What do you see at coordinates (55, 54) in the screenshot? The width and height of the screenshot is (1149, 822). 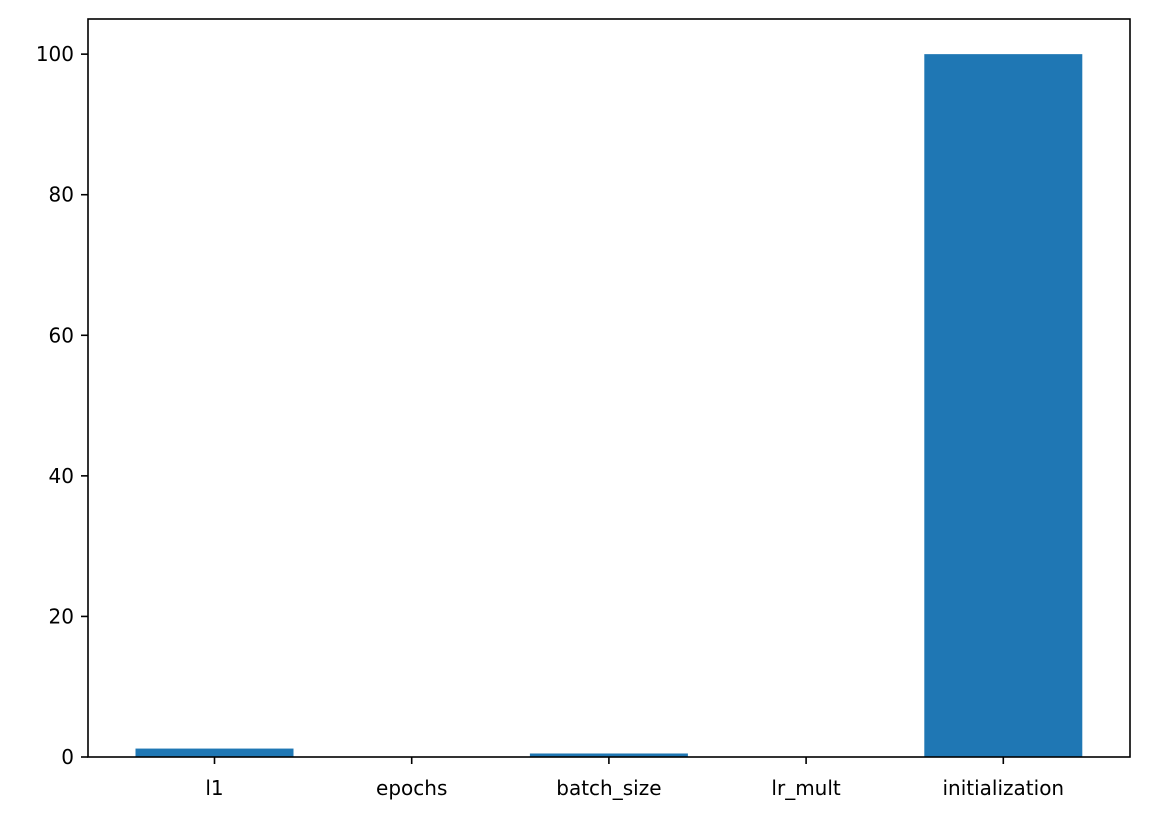 I see `y-tick-label: 100` at bounding box center [55, 54].